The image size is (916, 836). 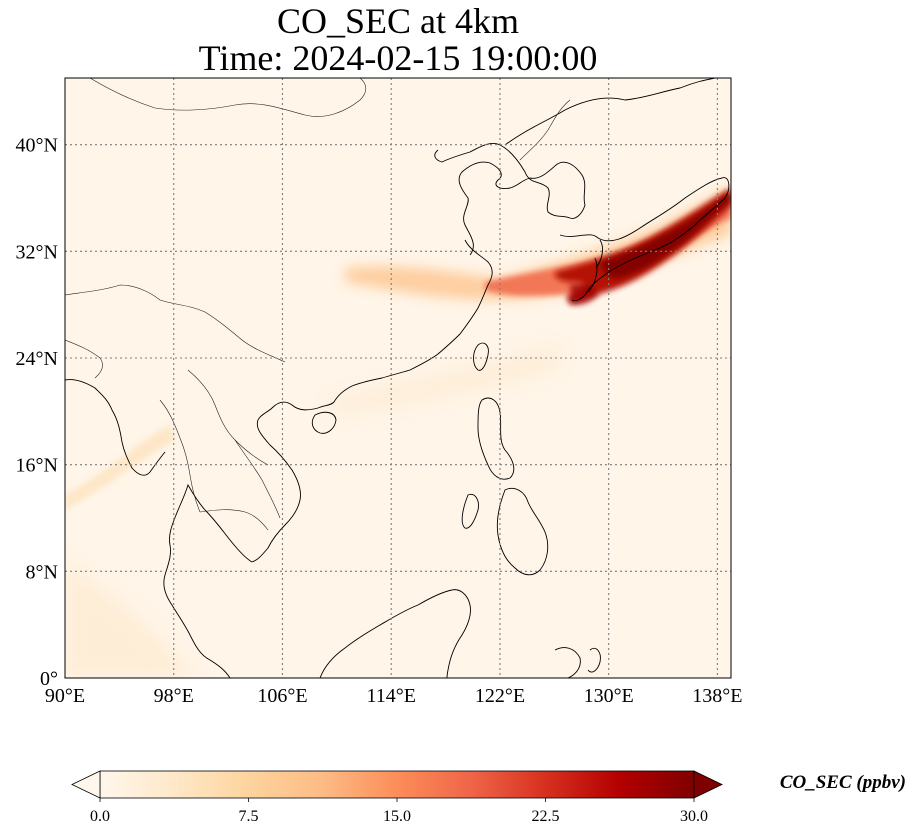 What do you see at coordinates (500, 696) in the screenshot?
I see `lon-tick-label: 122°E` at bounding box center [500, 696].